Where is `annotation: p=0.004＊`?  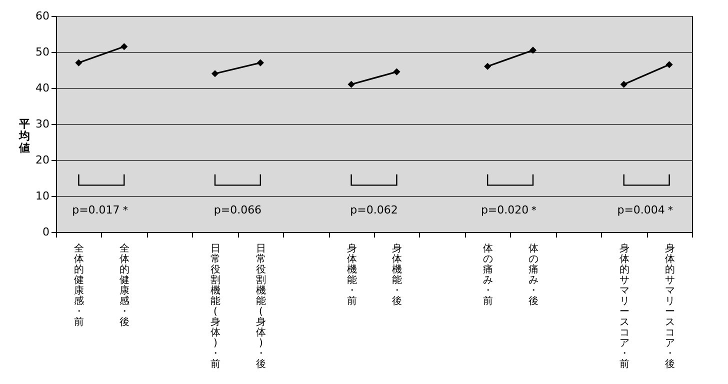 annotation: p=0.004＊ is located at coordinates (646, 209).